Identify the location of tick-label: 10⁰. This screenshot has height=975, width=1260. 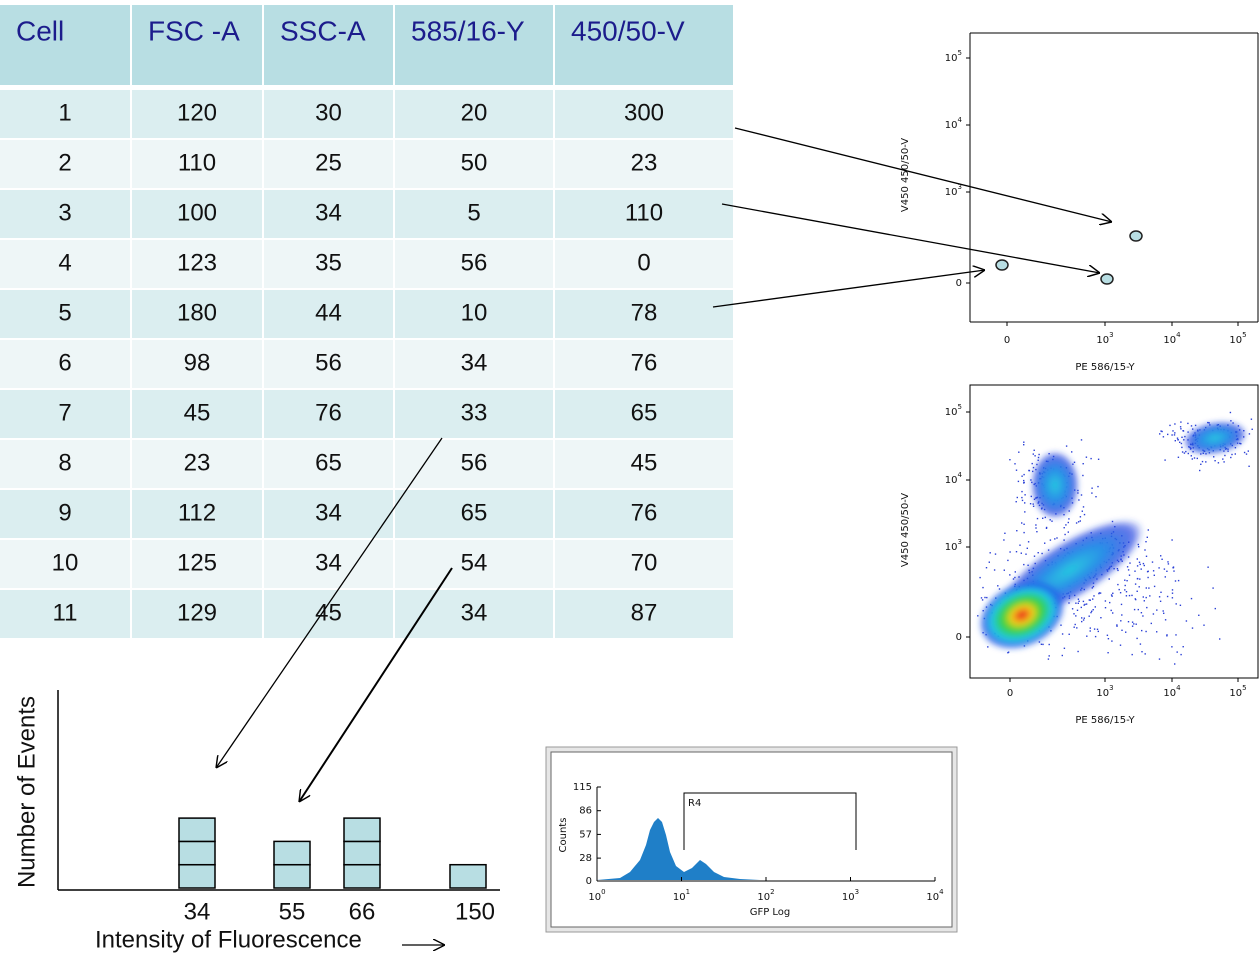
(596, 895).